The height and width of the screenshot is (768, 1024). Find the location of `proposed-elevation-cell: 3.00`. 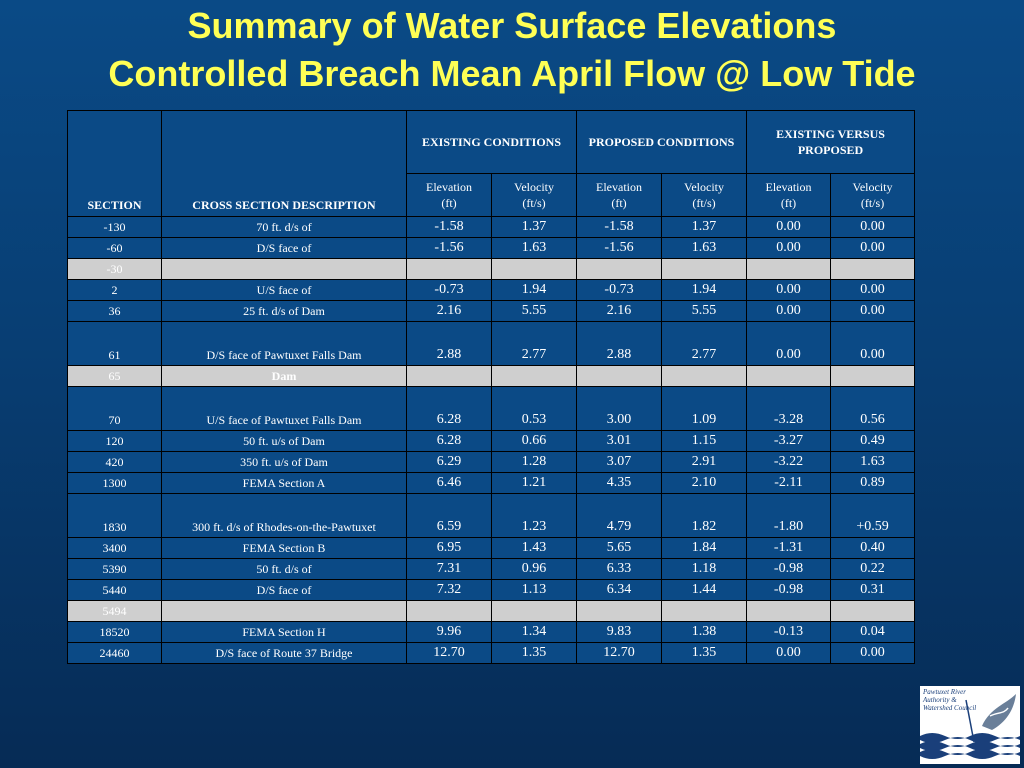

proposed-elevation-cell: 3.00 is located at coordinates (619, 408).